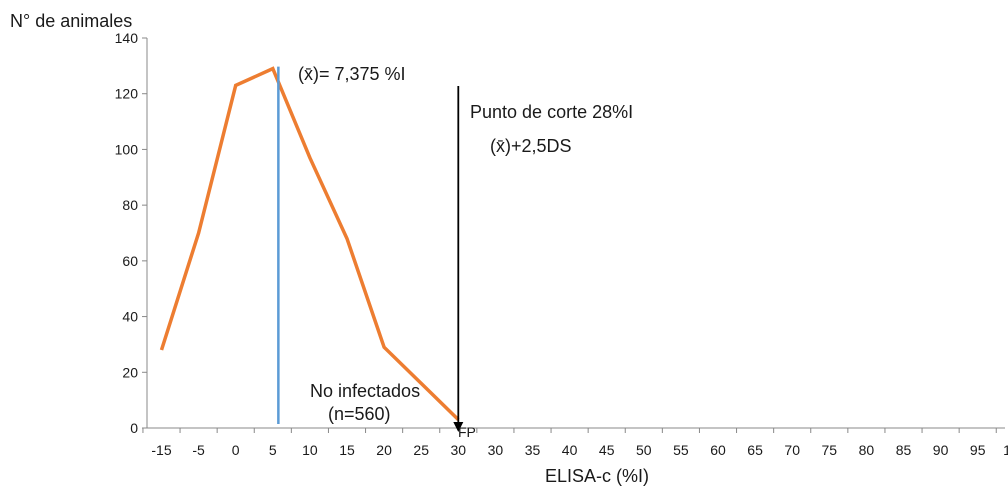 This screenshot has width=1008, height=502. I want to click on x-tick-label: 15, so click(347, 450).